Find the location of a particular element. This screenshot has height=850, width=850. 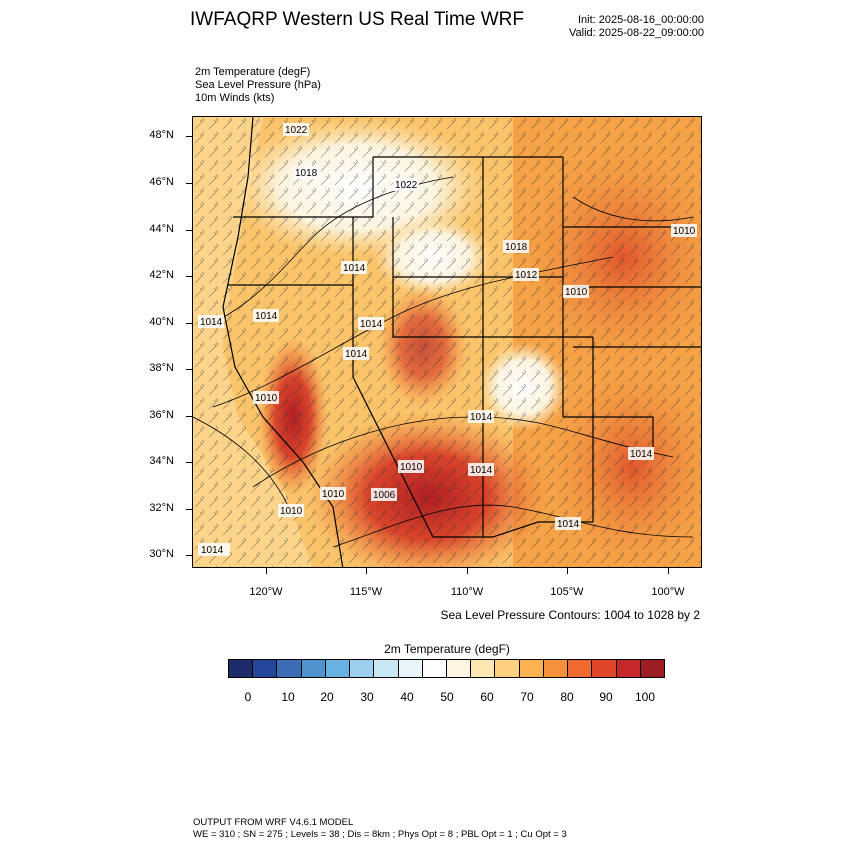

colorbar is located at coordinates (446, 668).